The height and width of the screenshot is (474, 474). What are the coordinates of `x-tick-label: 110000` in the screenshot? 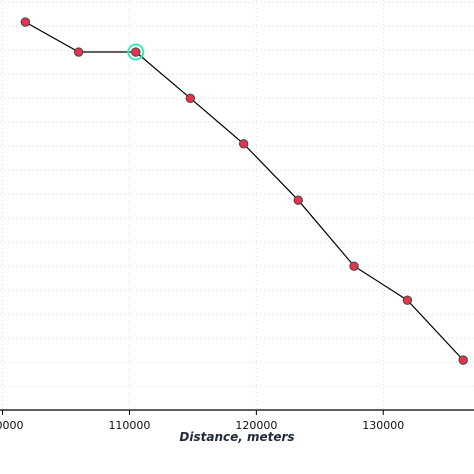 It's located at (129, 425).